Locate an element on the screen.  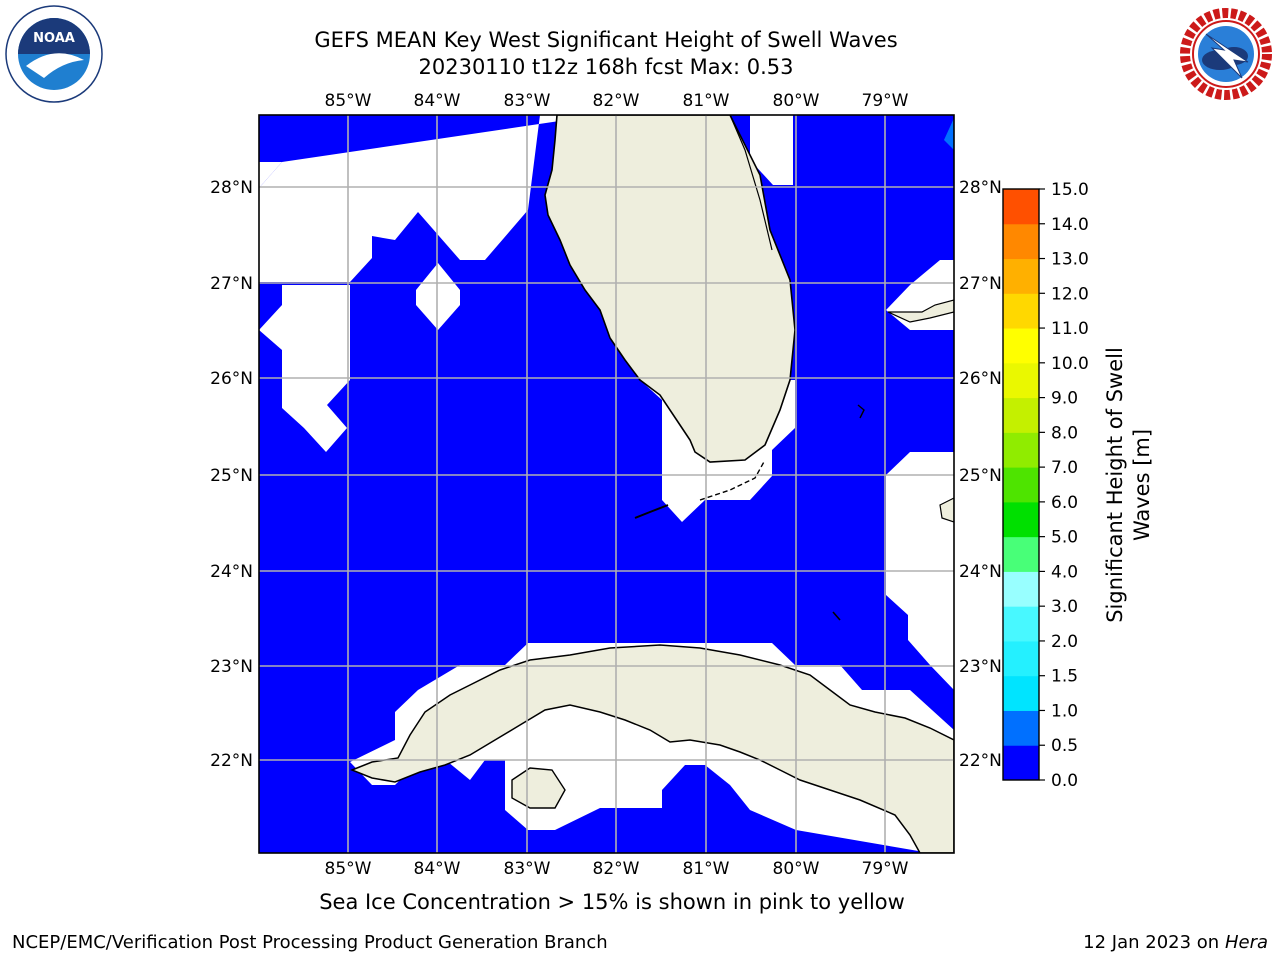
credit-right: 12 Jan 2023 on Hera is located at coordinates (1175, 942).